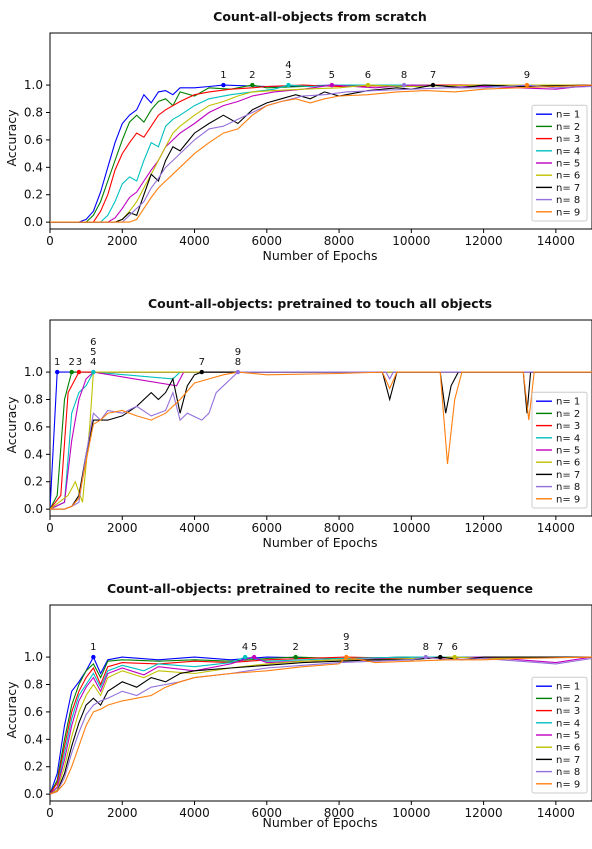  What do you see at coordinates (245, 647) in the screenshot?
I see `annotation-label: 4` at bounding box center [245, 647].